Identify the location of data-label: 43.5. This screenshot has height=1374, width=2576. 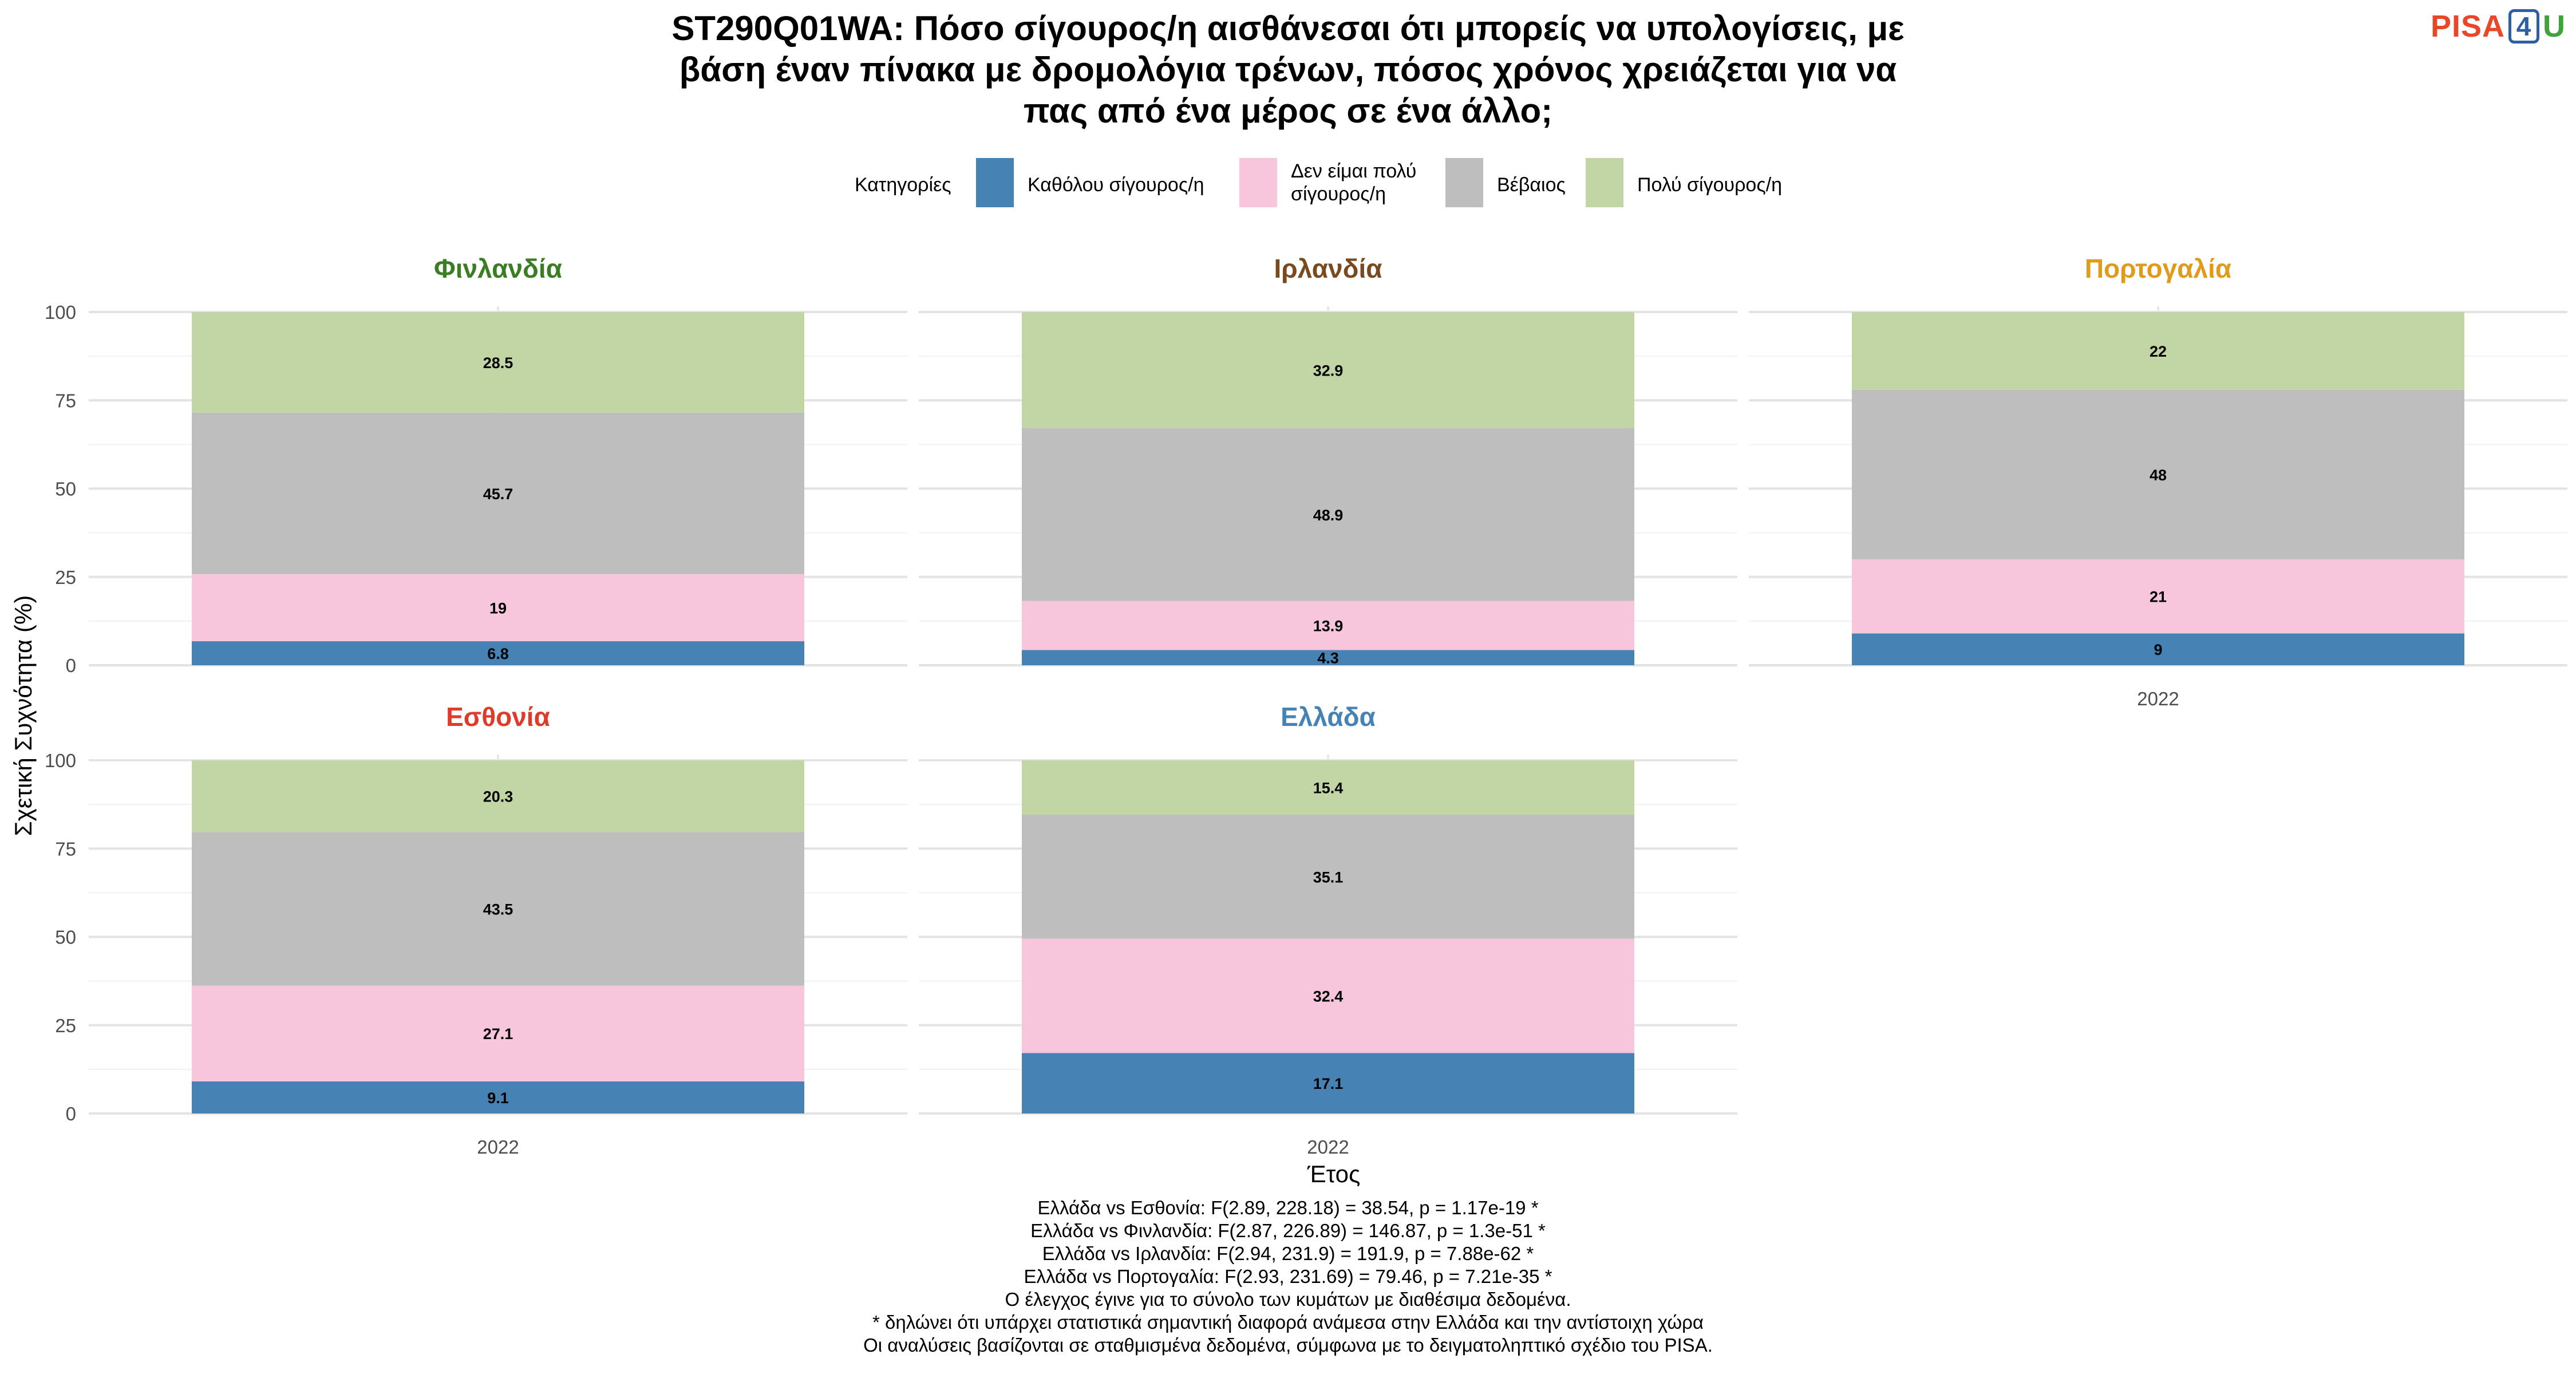
(498, 910).